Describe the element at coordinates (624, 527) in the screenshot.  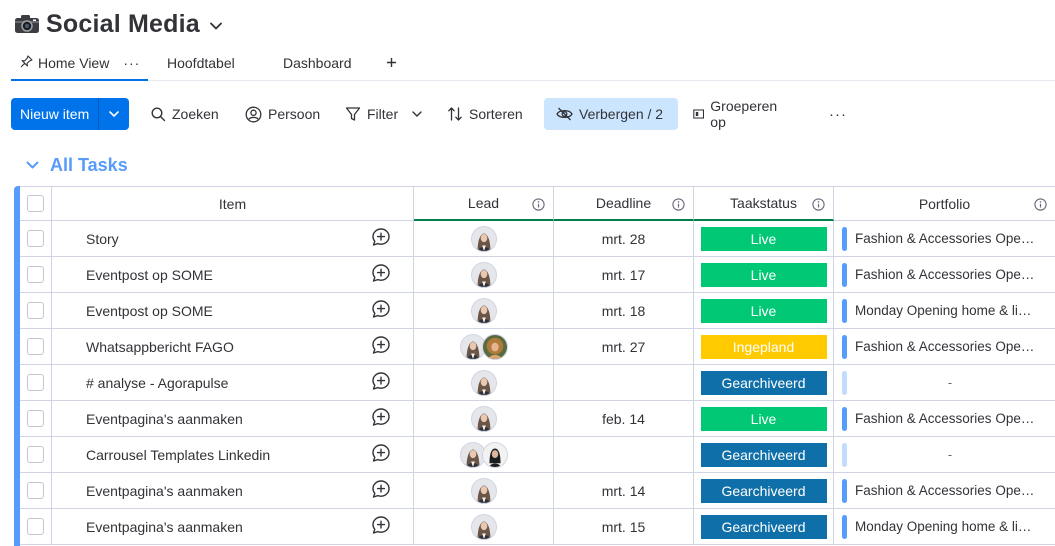
I see `deadline-cell: mrt. 15` at that location.